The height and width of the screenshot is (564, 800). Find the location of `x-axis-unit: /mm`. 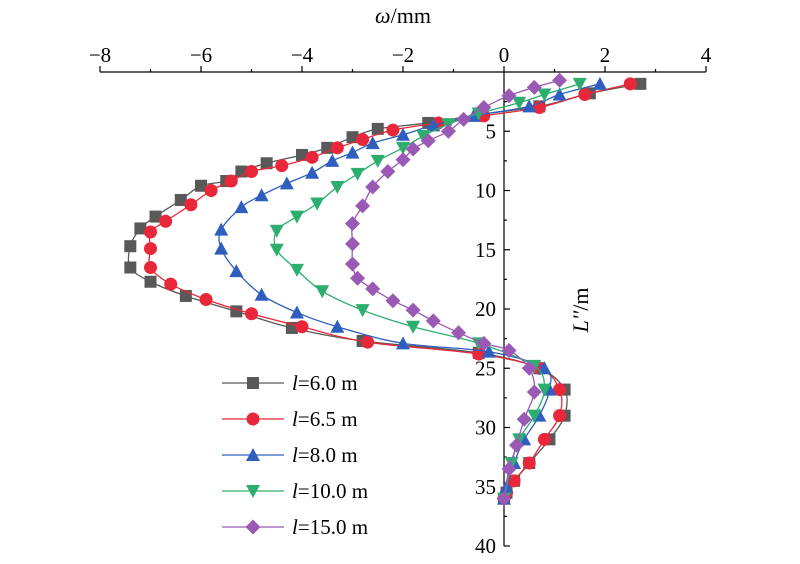

x-axis-unit: /mm is located at coordinates (411, 15).